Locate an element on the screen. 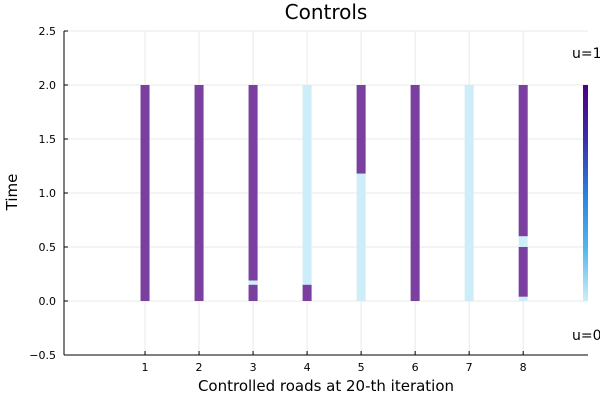 The height and width of the screenshot is (400, 600). road-7-off-bar is located at coordinates (469, 193).